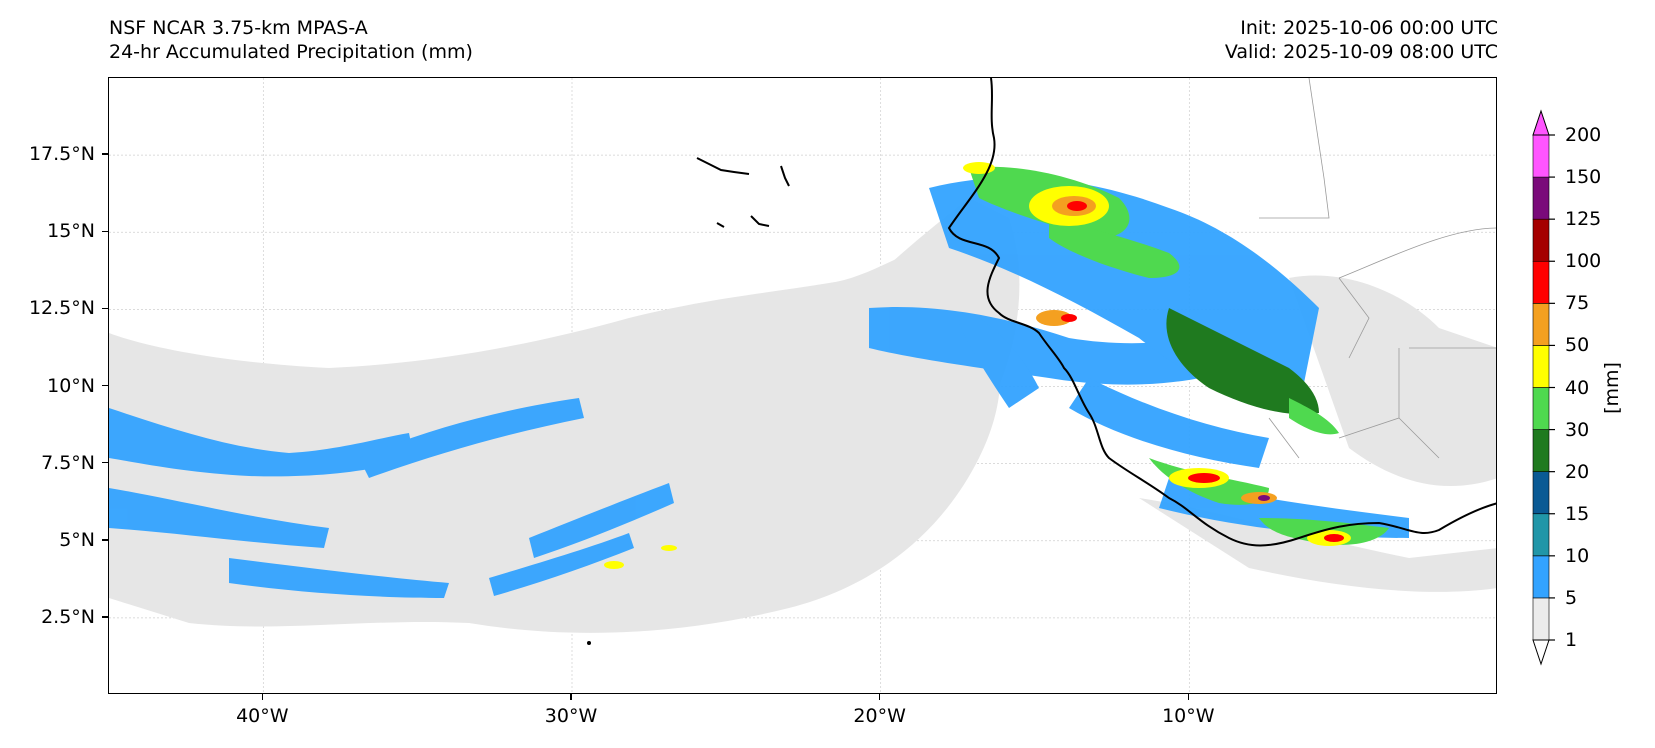 This screenshot has height=748, width=1655. Describe the element at coordinates (68, 616) in the screenshot. I see `lat-tick-label: 2.5°N` at that location.